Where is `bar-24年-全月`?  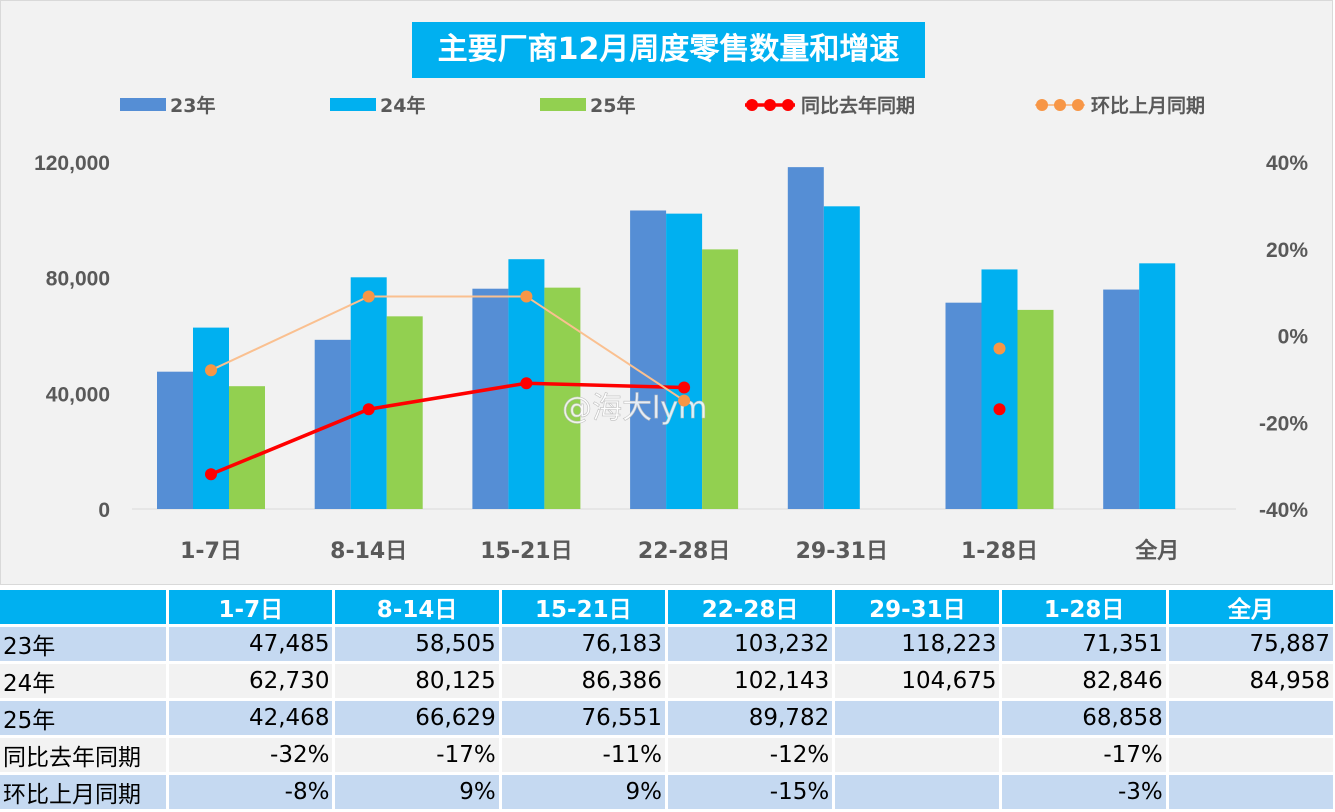
bar-24年-全月 is located at coordinates (1157, 386).